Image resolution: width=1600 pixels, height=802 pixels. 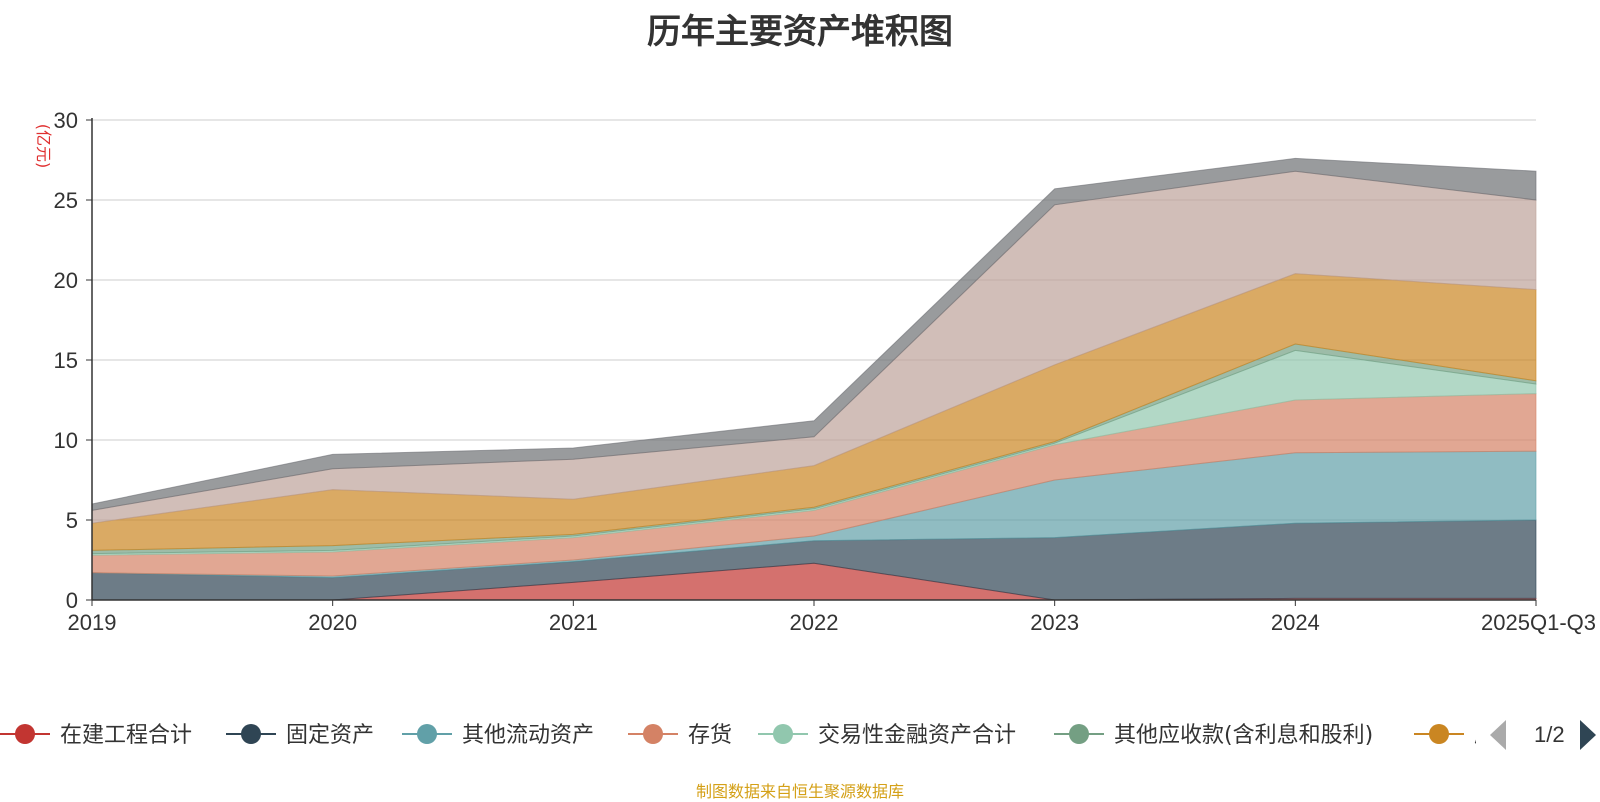 I want to click on legend-label: 其他应收款(含利息和股利), so click(x=1243, y=735).